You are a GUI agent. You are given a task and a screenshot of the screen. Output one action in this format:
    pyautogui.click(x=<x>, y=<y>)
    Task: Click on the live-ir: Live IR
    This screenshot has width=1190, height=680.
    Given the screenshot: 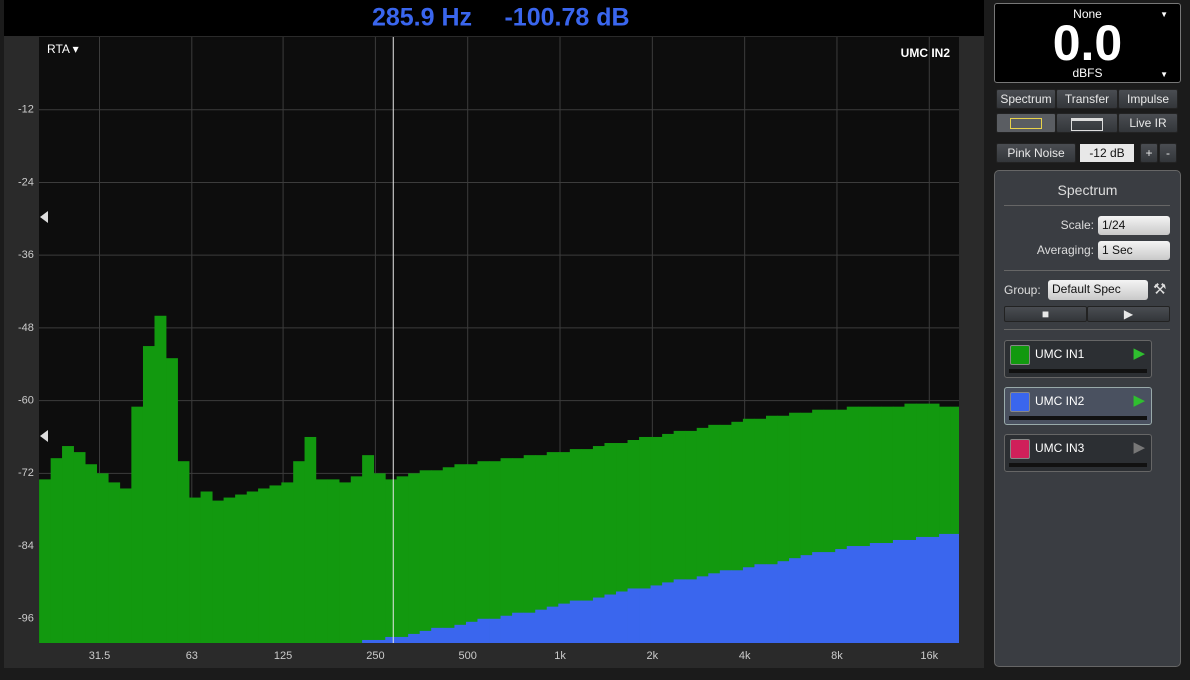 What is the action you would take?
    pyautogui.click(x=1148, y=123)
    